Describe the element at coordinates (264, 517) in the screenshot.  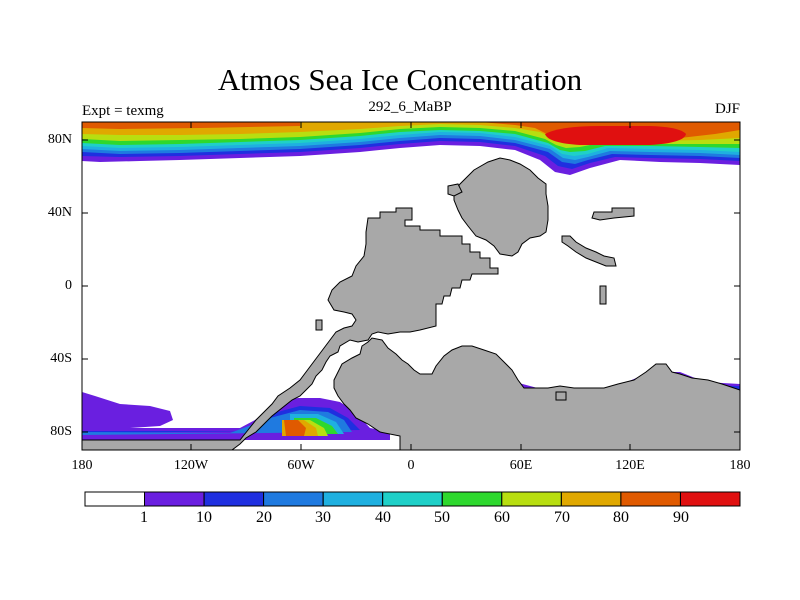
I see `colorbar-label: 20` at that location.